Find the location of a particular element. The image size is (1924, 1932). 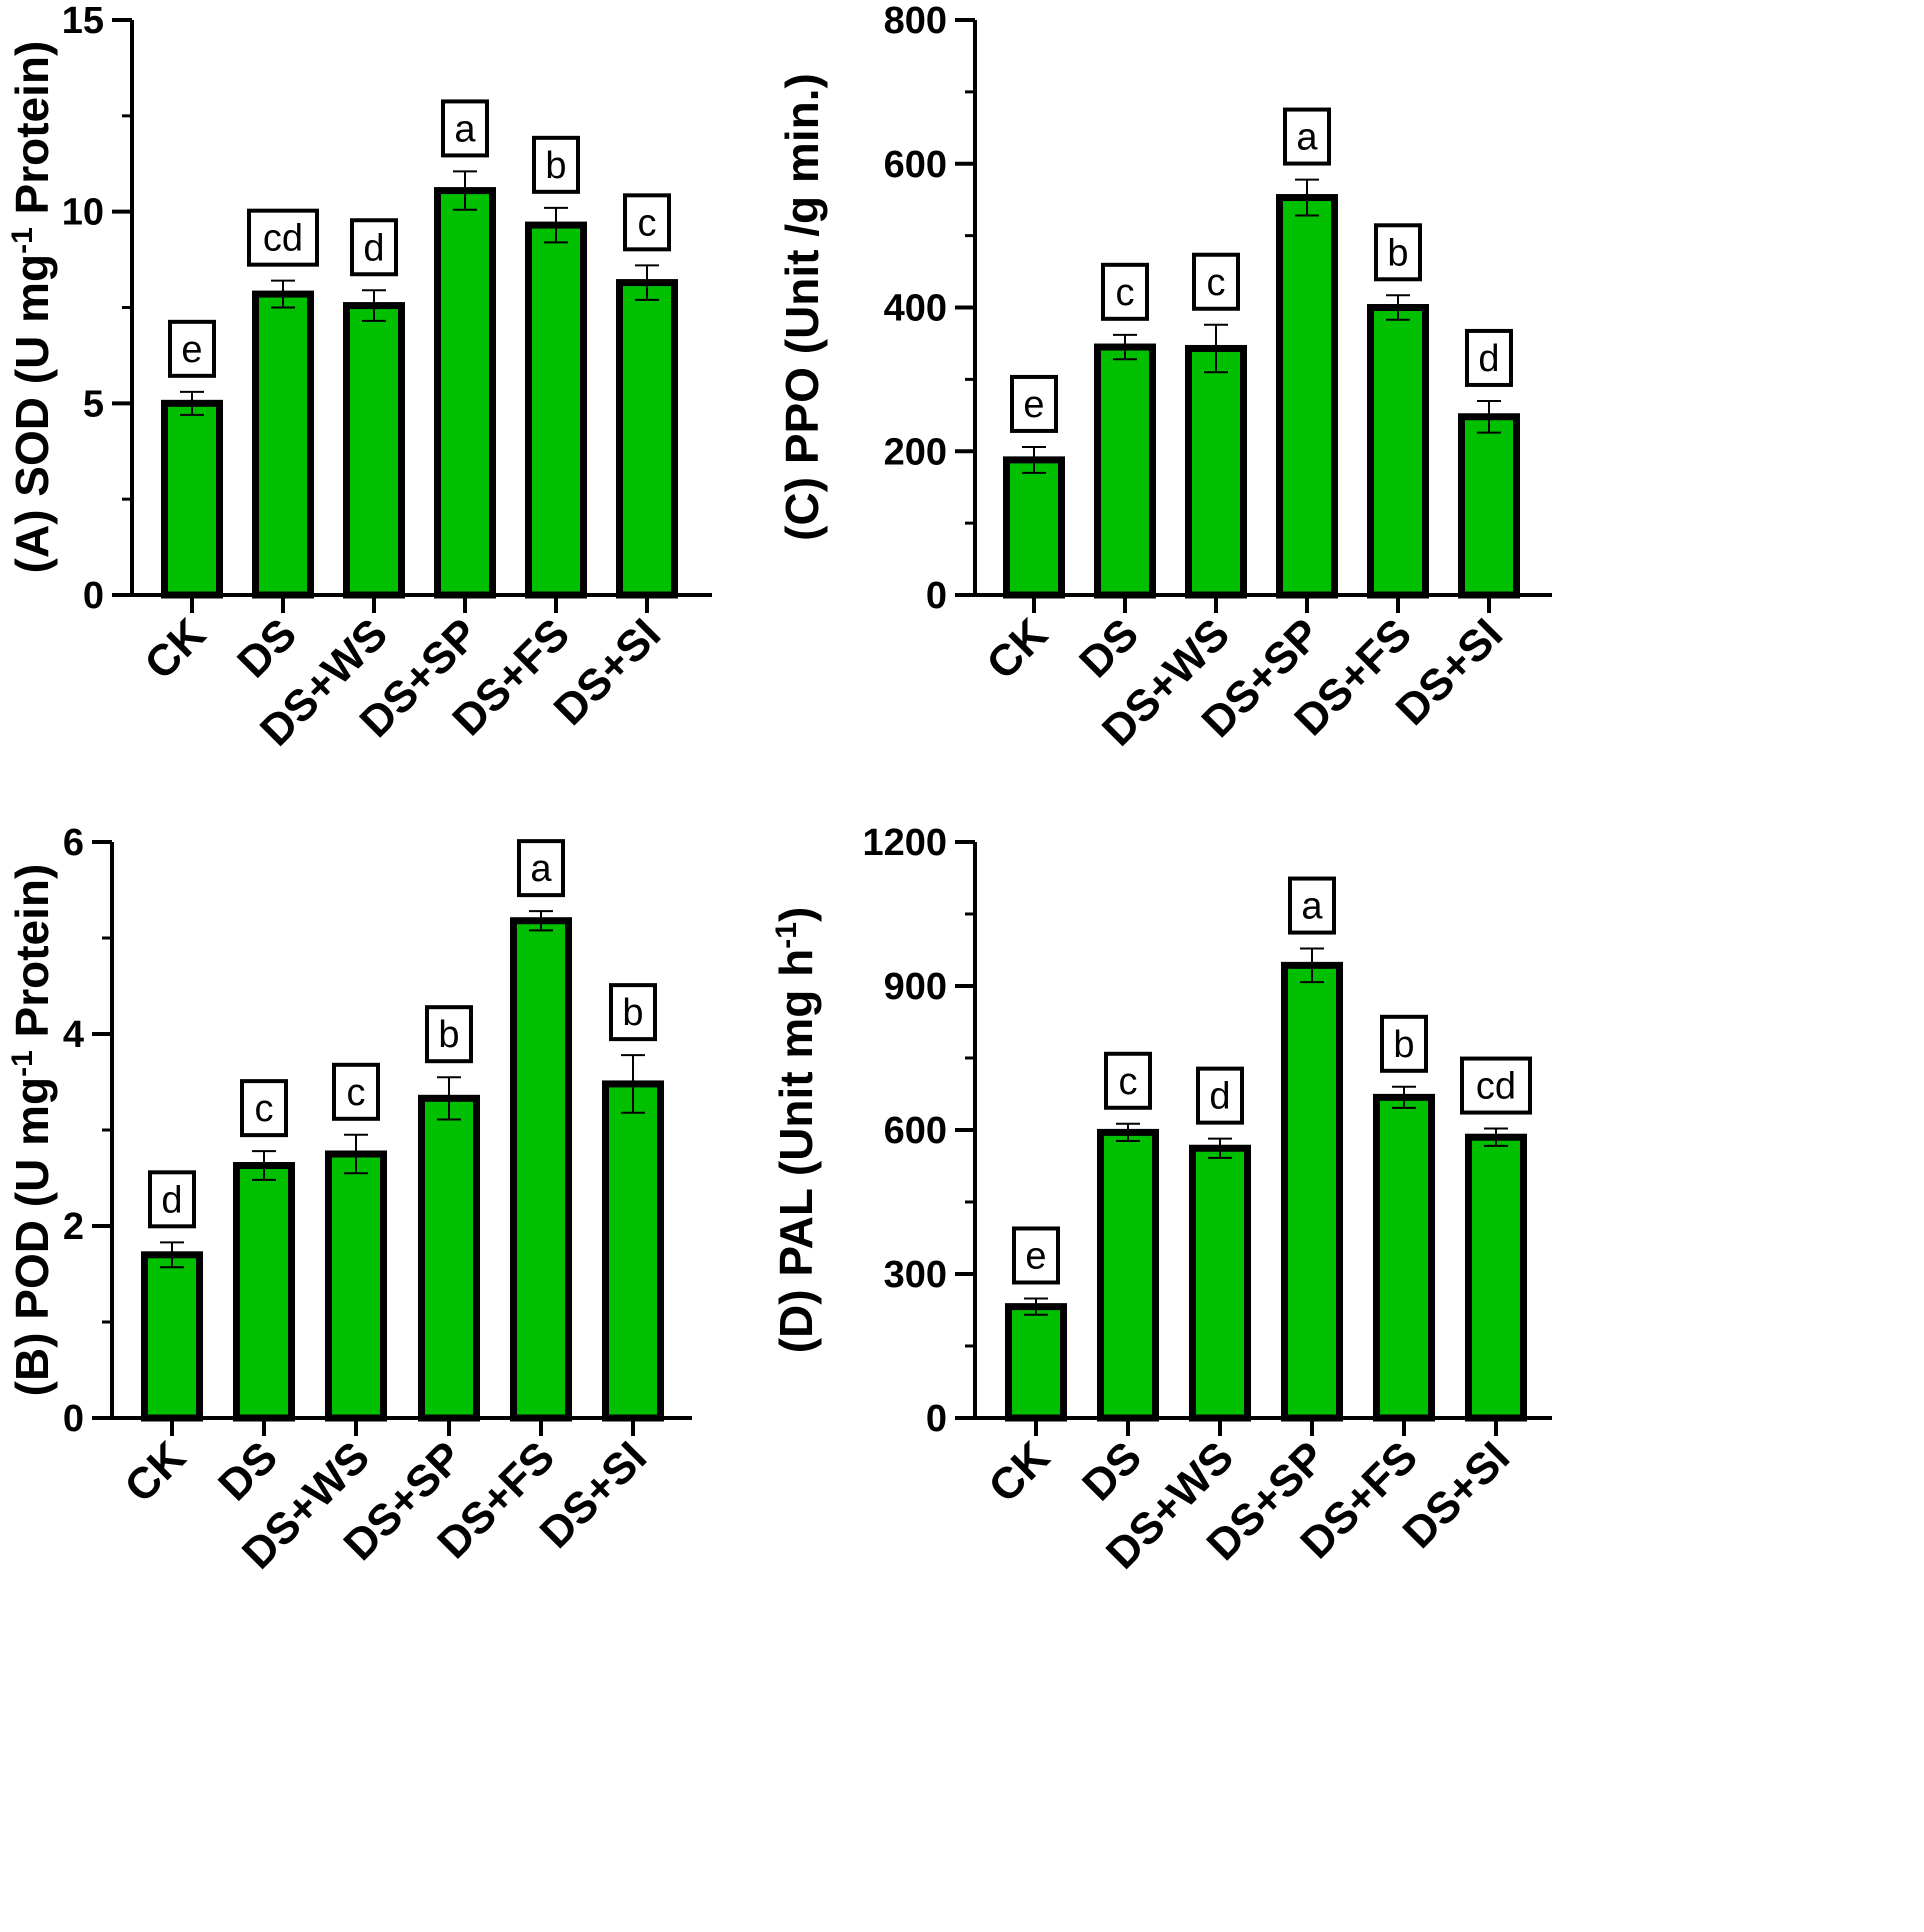

y-tick-label: 2 is located at coordinates (73, 1227).